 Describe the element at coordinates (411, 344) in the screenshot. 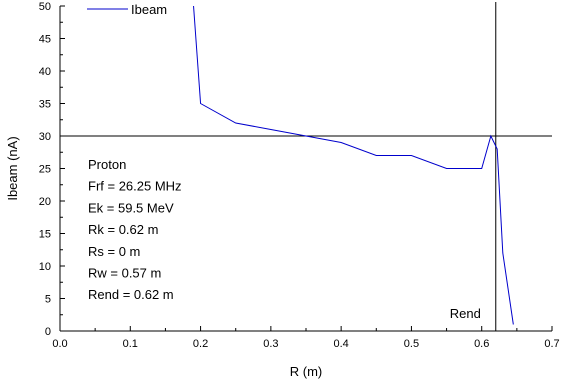

I see `x-tick-label: 0.5` at that location.